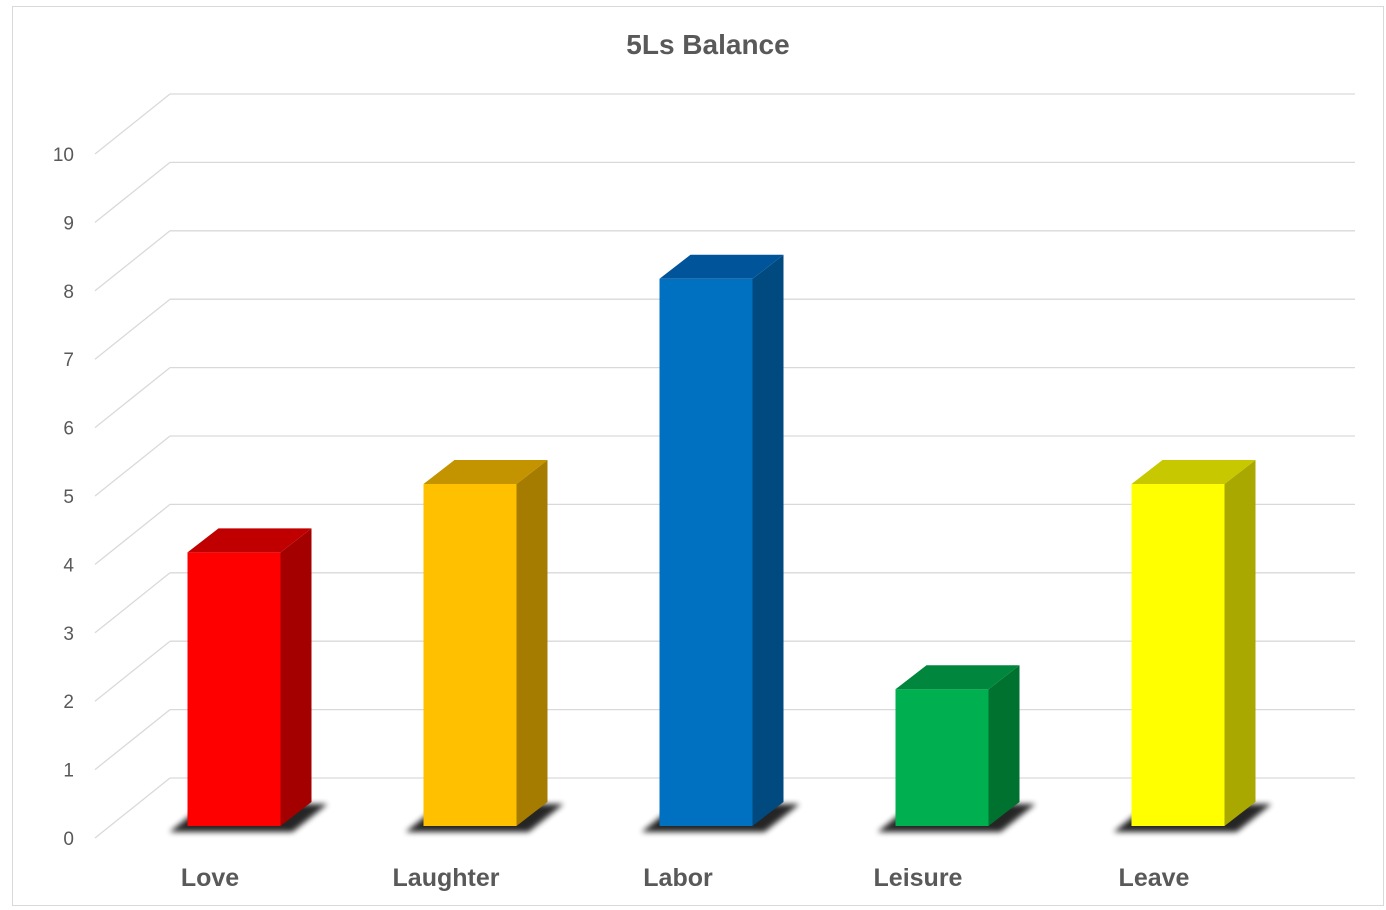 This screenshot has height=910, width=1386. I want to click on chart-title: 5Ls Balance, so click(707, 44).